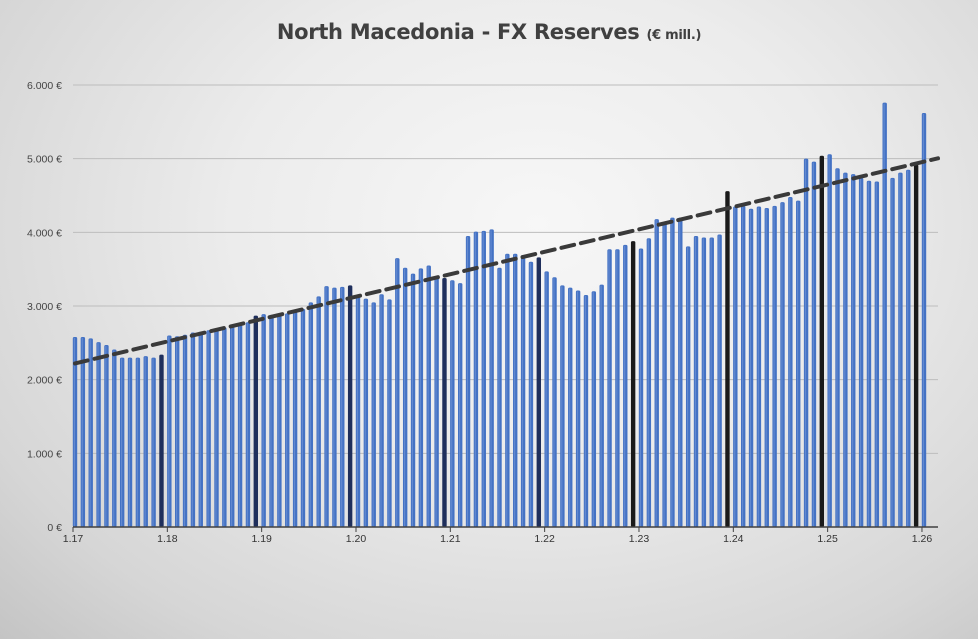 The image size is (978, 639). What do you see at coordinates (44, 233) in the screenshot?
I see `y-tick-label: 4.000 €` at bounding box center [44, 233].